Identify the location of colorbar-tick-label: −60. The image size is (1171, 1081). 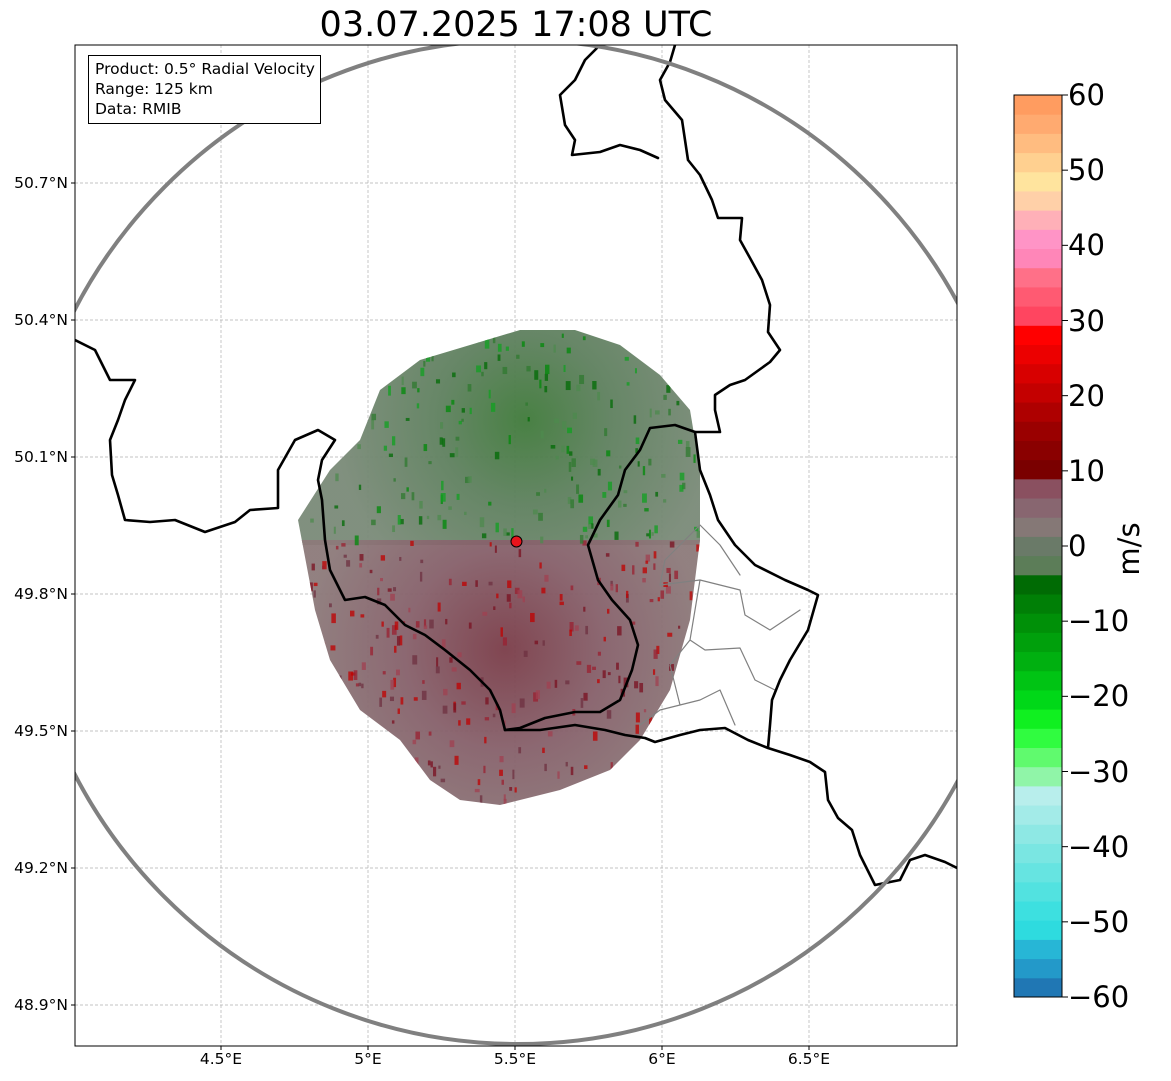
(1099, 997).